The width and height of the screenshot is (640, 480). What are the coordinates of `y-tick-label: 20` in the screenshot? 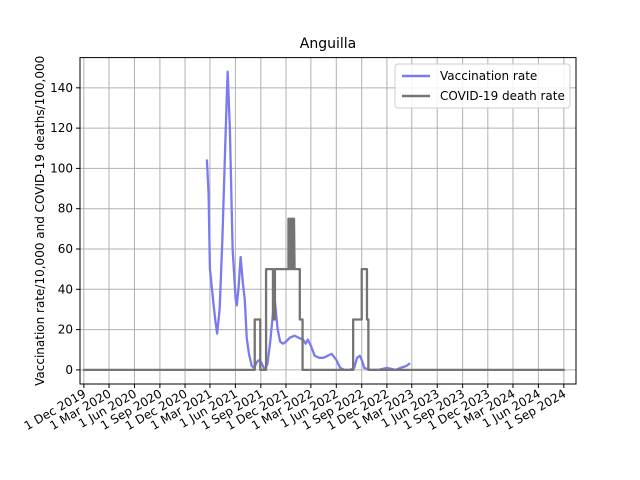 It's located at (65, 330).